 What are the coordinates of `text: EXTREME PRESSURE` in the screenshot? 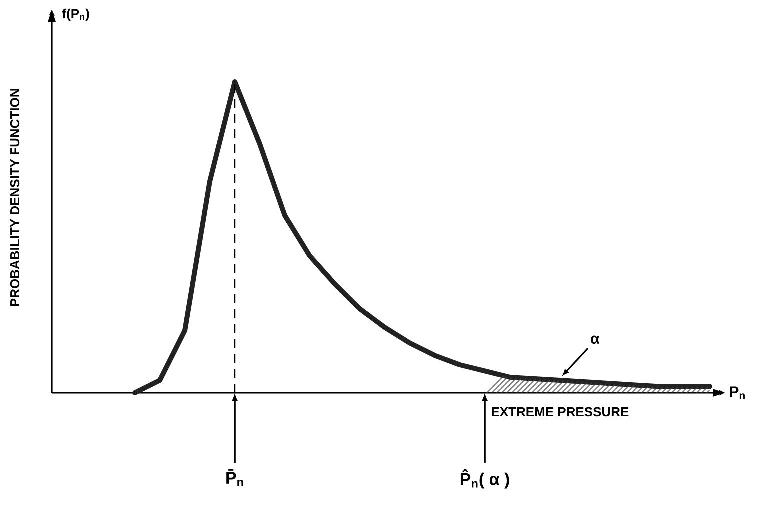 It's located at (560, 412).